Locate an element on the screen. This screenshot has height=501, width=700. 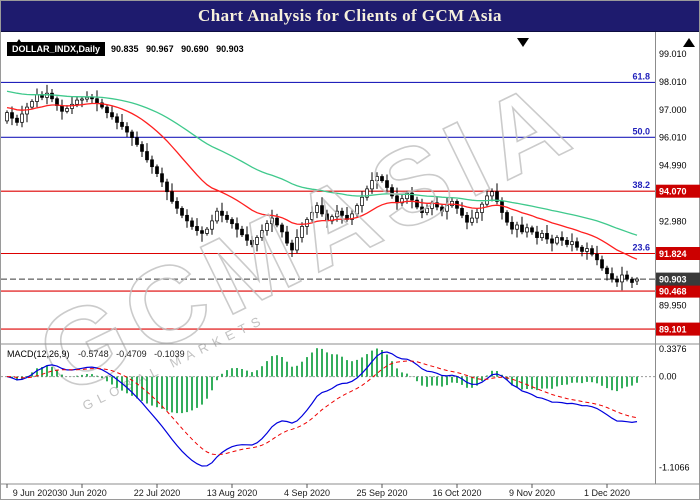
svg-text: 89.101 is located at coordinates (673, 330).